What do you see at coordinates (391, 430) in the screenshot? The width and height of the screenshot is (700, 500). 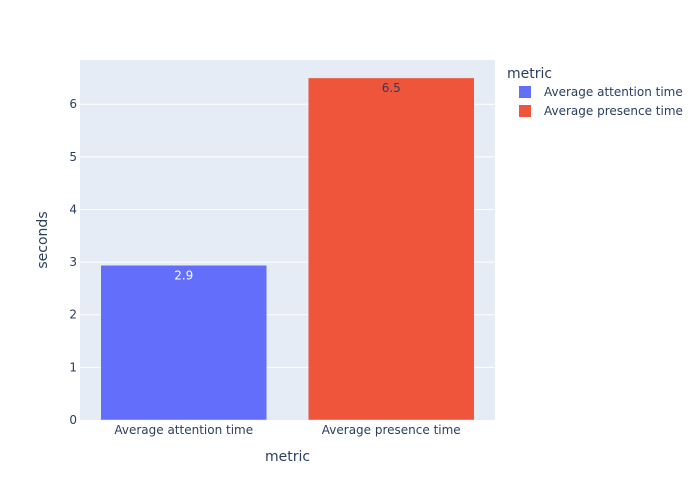 I see `x-tick-label: Average presence time` at bounding box center [391, 430].